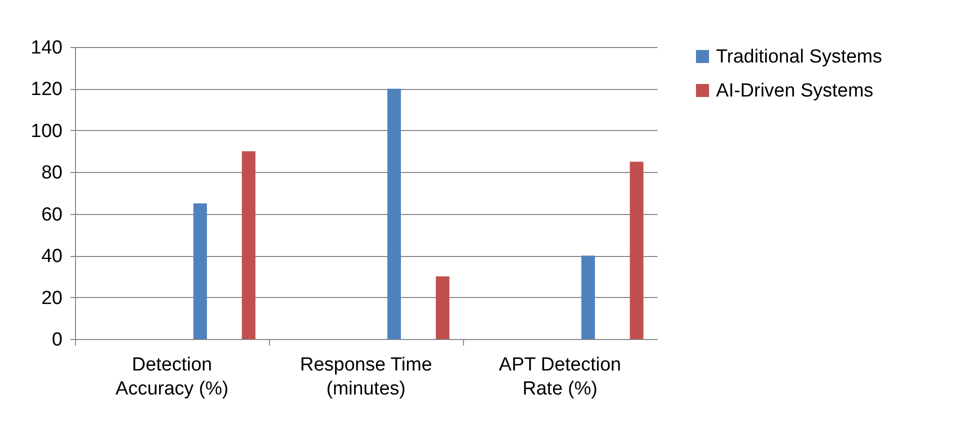  Describe the element at coordinates (57, 340) in the screenshot. I see `y-tick-label: 0` at that location.